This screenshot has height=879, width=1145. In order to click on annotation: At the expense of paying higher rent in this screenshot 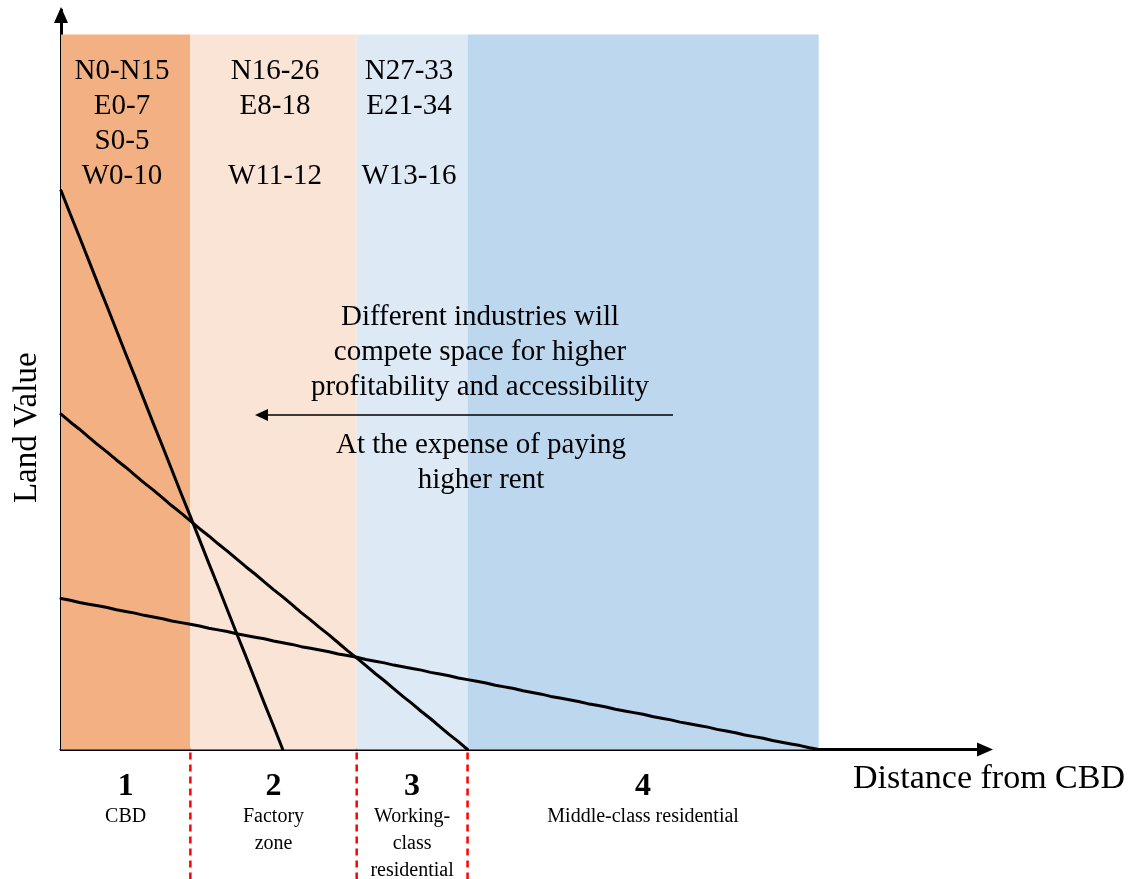, I will do `click(481, 460)`.